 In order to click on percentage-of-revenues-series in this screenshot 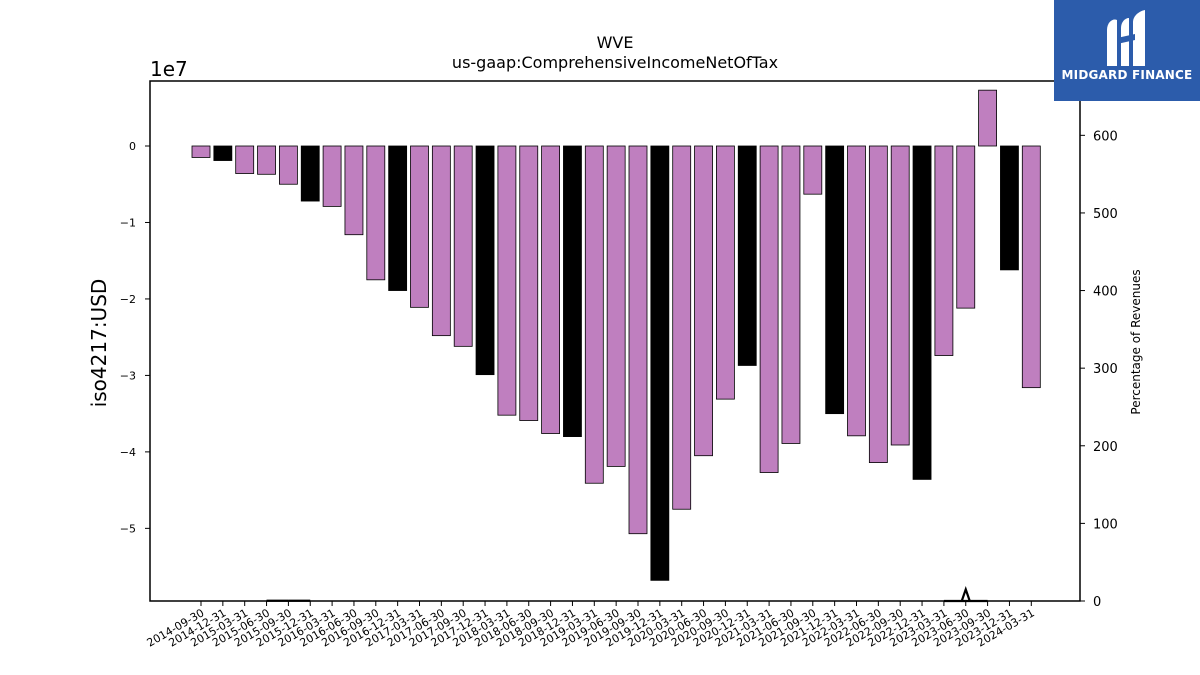, I will do `click(627, 594)`.